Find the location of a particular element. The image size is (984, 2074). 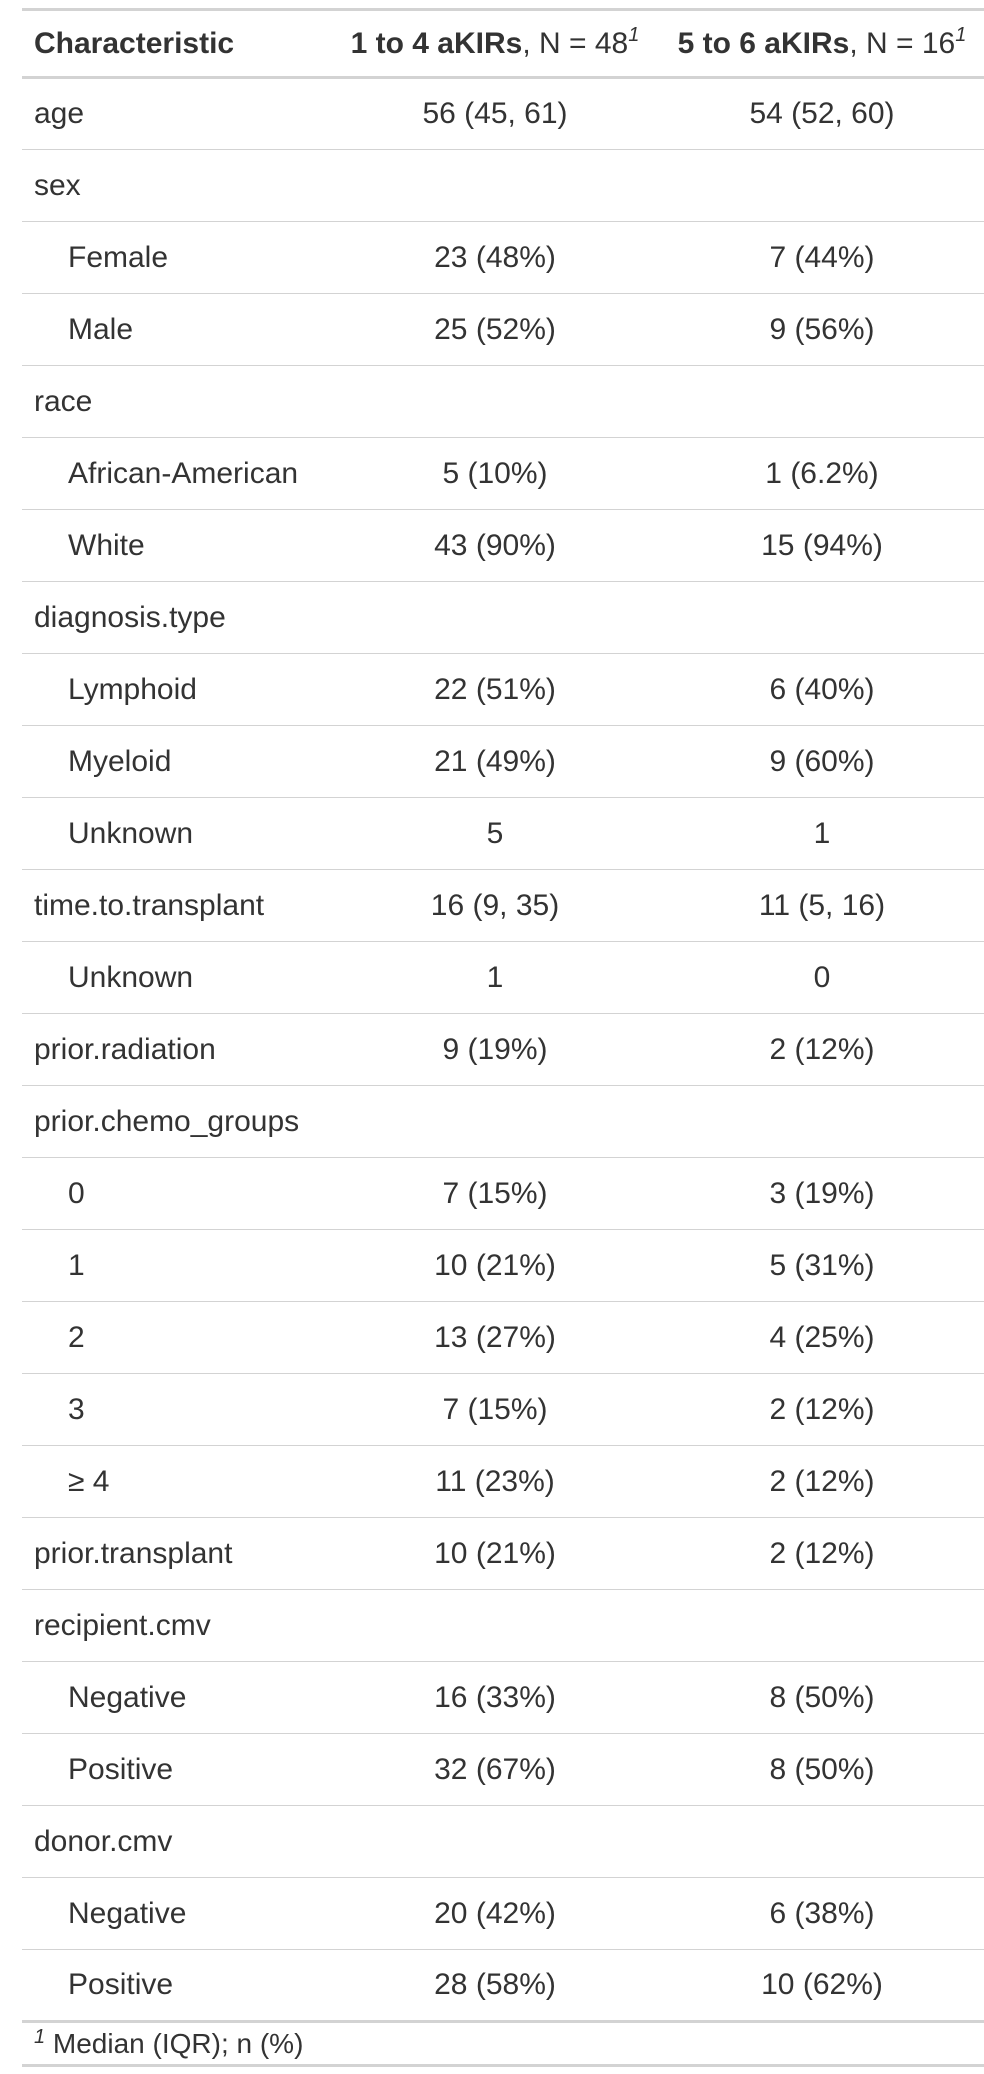

variable-label: sex is located at coordinates (57, 185).